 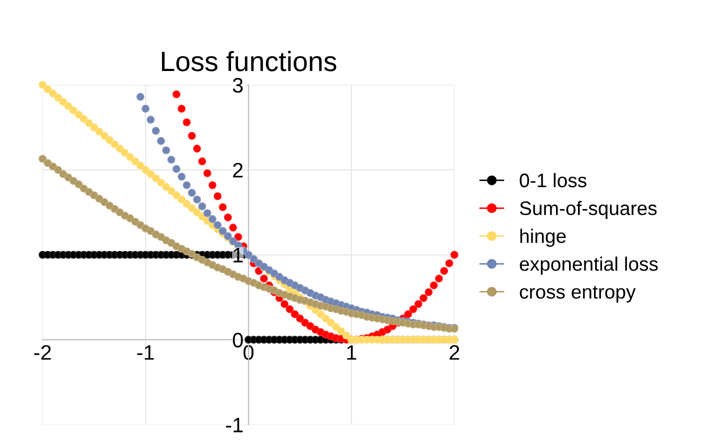 What do you see at coordinates (145, 352) in the screenshot?
I see `x-tick-label: -1` at bounding box center [145, 352].